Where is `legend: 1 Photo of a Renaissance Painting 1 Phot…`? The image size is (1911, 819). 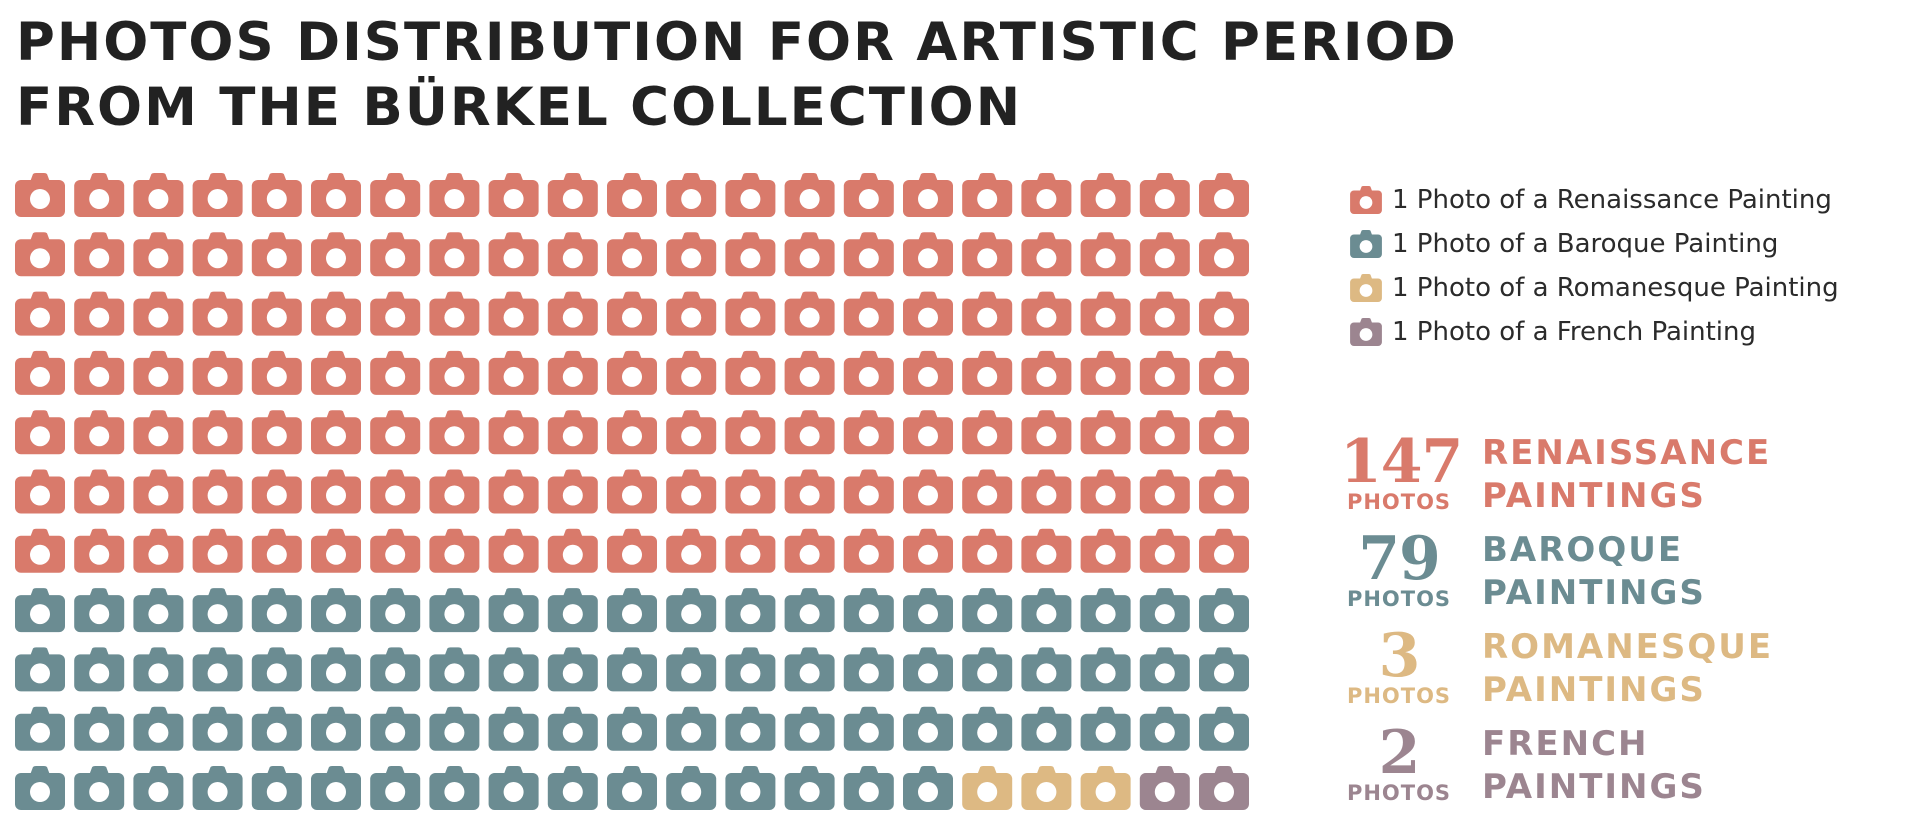
legend: 1 Photo of a Renaissance Painting 1 Phot… is located at coordinates (1630, 266).